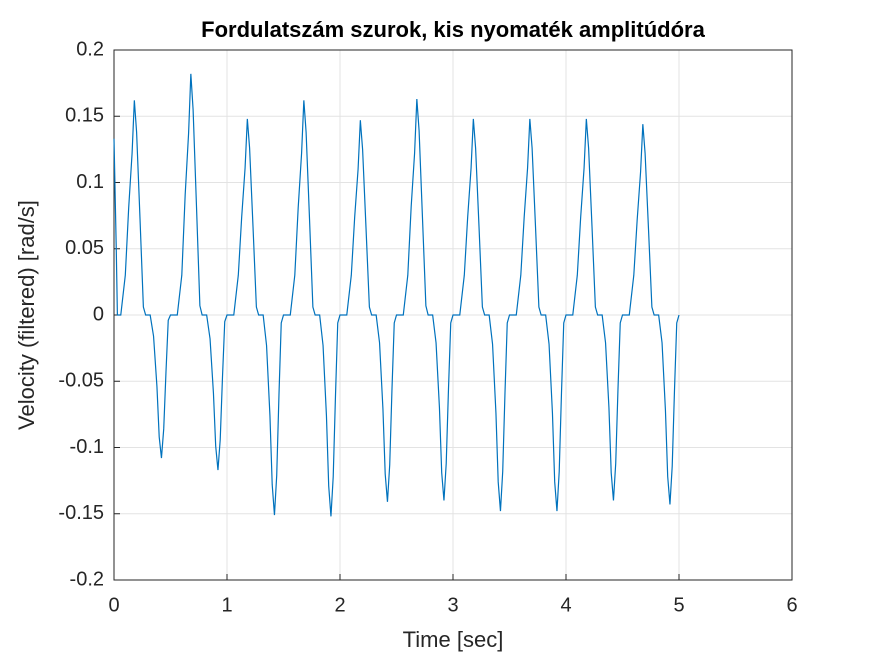 This screenshot has height=656, width=875. Describe the element at coordinates (226, 605) in the screenshot. I see `x-tick-label: 1` at that location.